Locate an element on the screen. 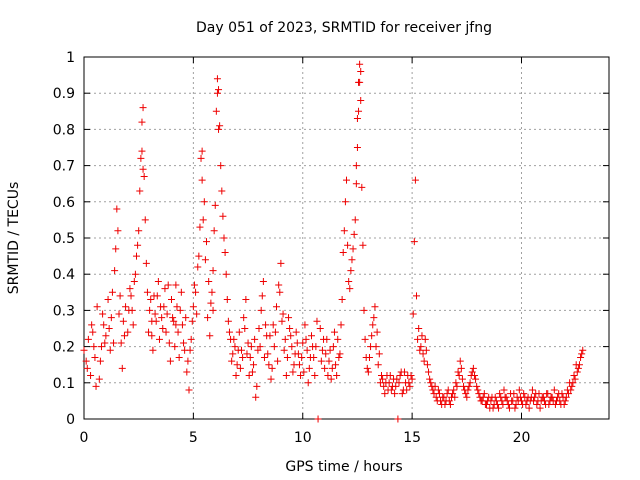  y-tick-label: 0.9 is located at coordinates (64, 94).